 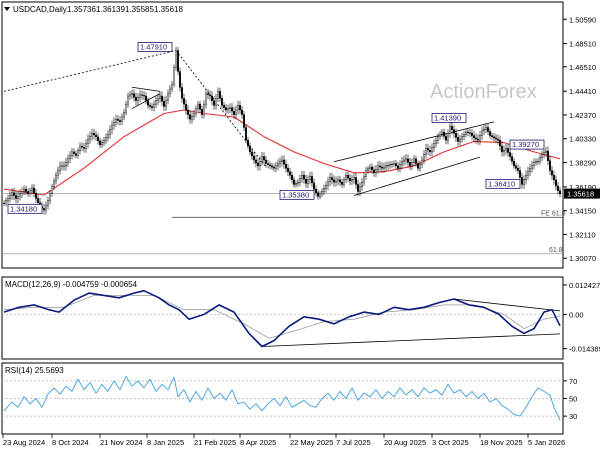 What do you see at coordinates (553, 213) in the screenshot?
I see `fe-level-label: FE 61.8` at bounding box center [553, 213].